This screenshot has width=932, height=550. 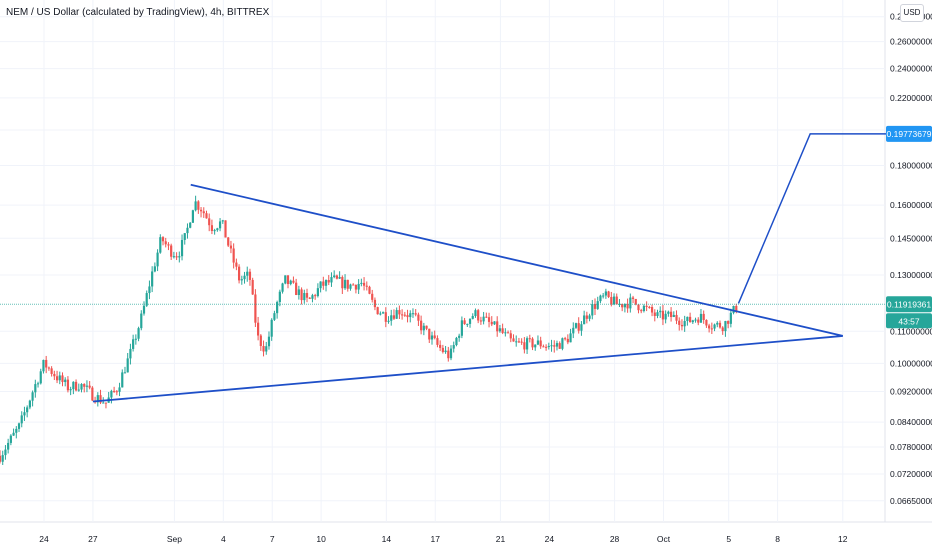 I want to click on y-tick-label: 0.13000000, so click(x=911, y=275).